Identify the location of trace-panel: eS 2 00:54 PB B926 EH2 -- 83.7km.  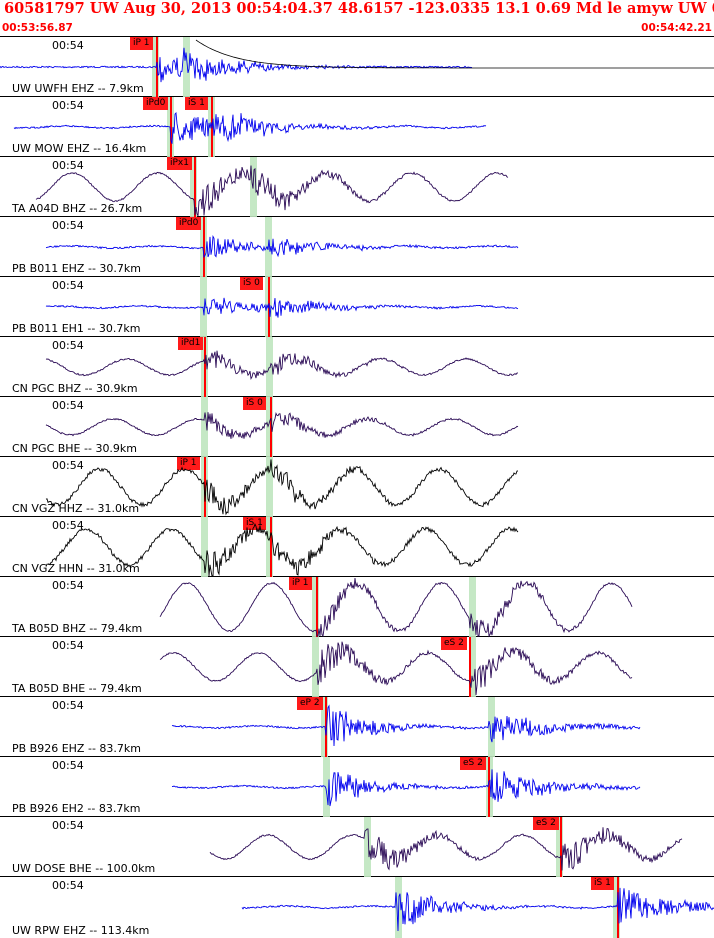
(357, 787).